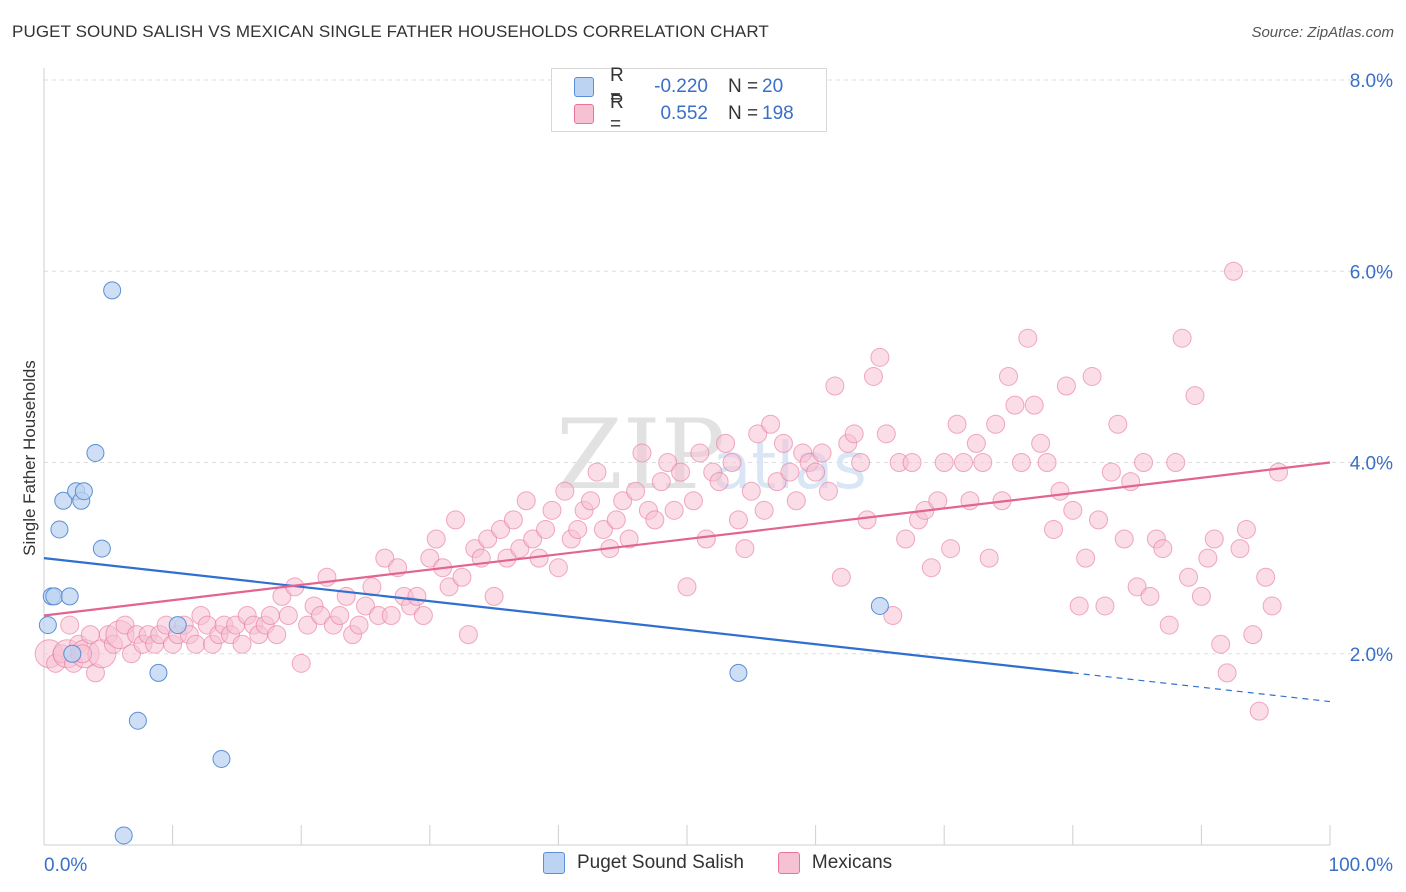  What do you see at coordinates (773, 86) in the screenshot?
I see `legend-n-value: 20` at bounding box center [773, 86].